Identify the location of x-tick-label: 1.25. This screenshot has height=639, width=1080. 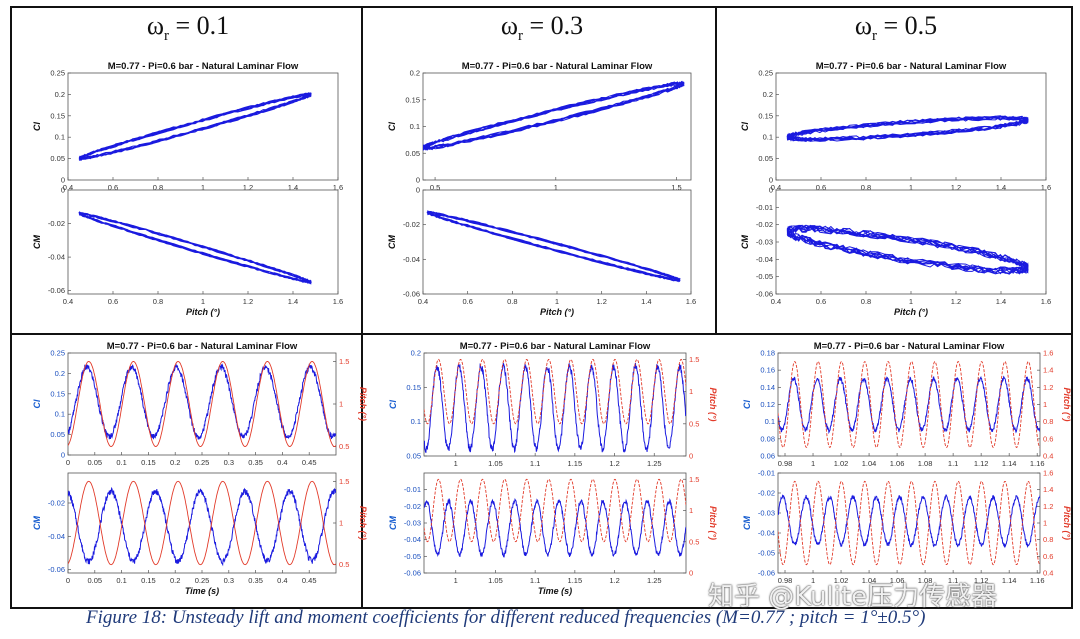
(654, 463).